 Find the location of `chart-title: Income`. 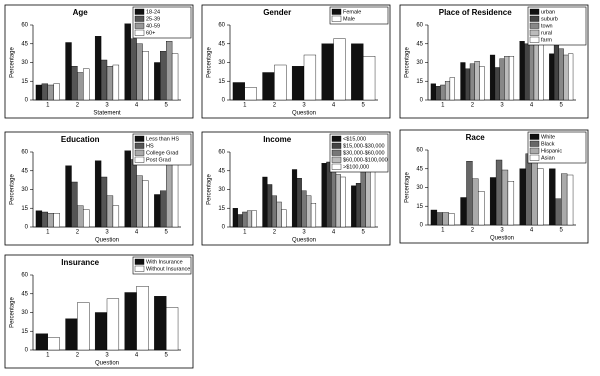

chart-title: Income is located at coordinates (277, 139).